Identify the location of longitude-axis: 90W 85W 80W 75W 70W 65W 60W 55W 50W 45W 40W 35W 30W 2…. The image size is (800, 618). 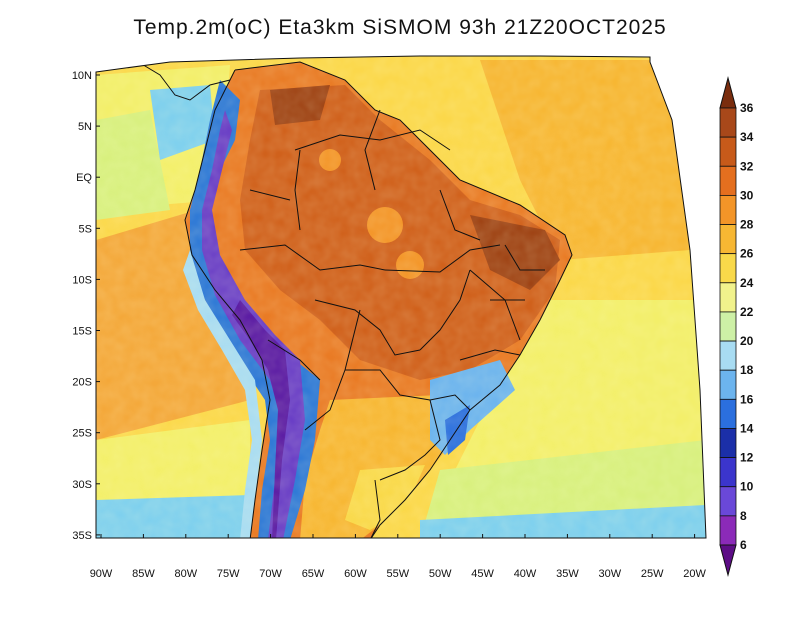
(398, 557).